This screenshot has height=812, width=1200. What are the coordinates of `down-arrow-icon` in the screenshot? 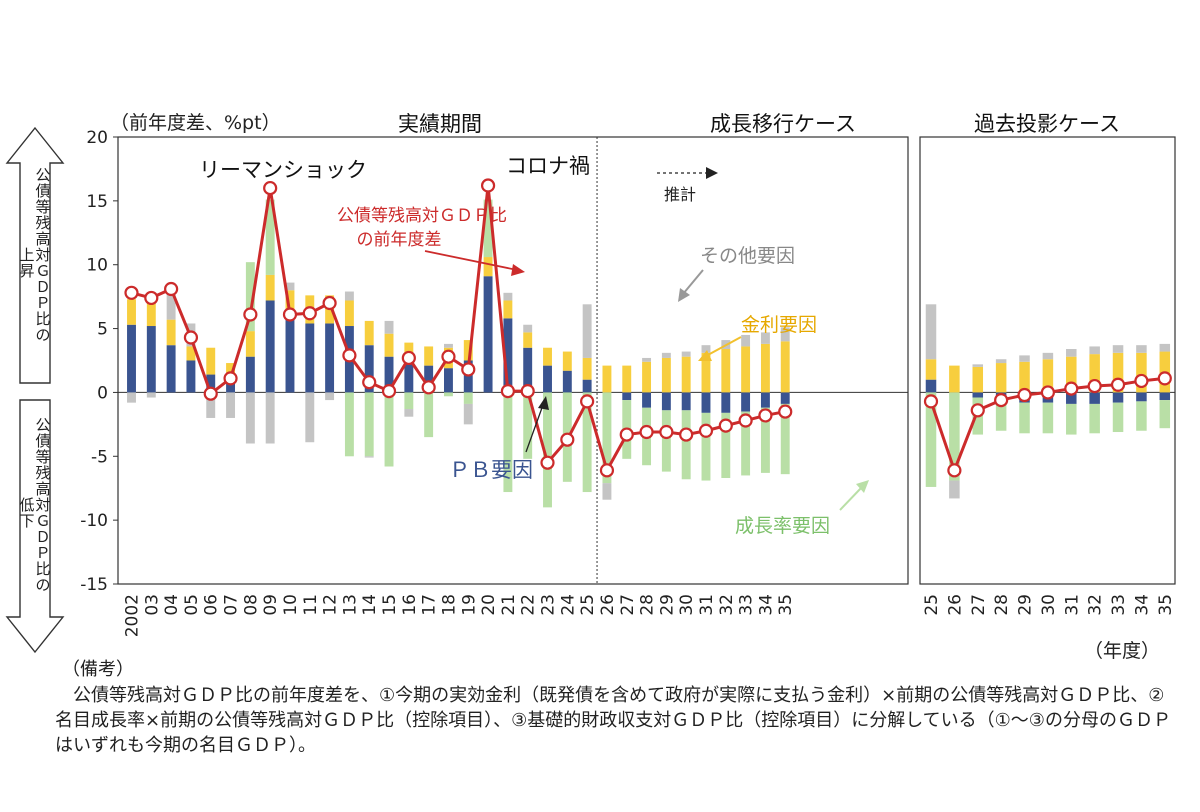 It's located at (35, 526).